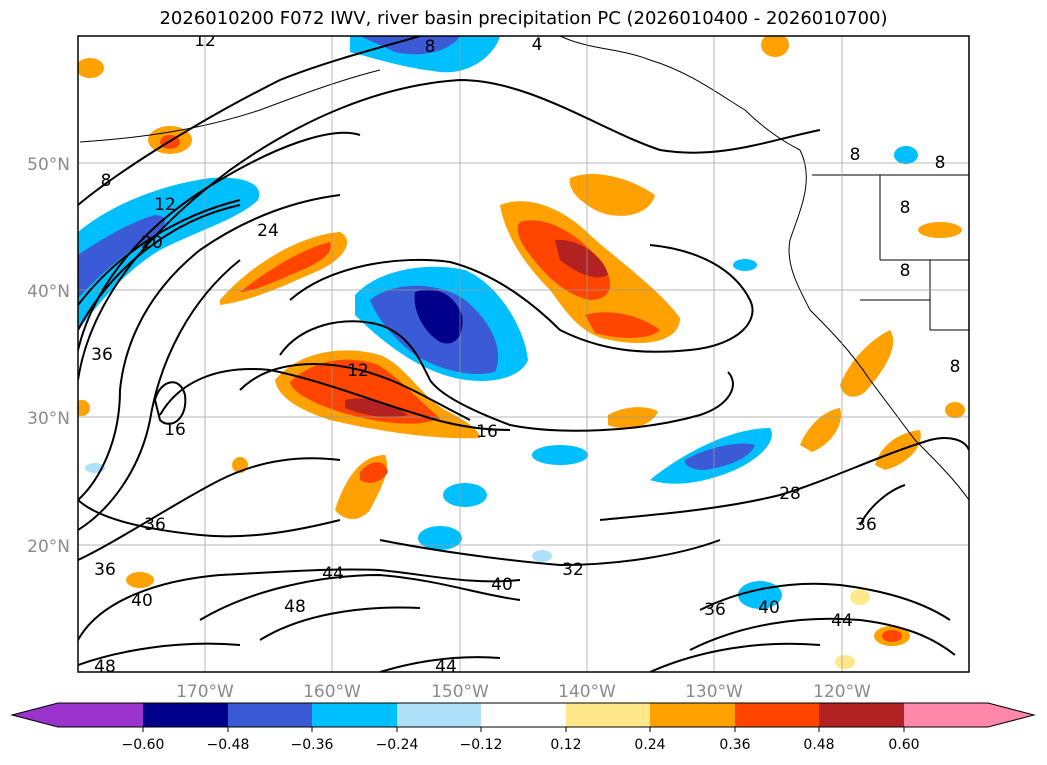  I want to click on lon-label-170: 170°W, so click(205, 692).